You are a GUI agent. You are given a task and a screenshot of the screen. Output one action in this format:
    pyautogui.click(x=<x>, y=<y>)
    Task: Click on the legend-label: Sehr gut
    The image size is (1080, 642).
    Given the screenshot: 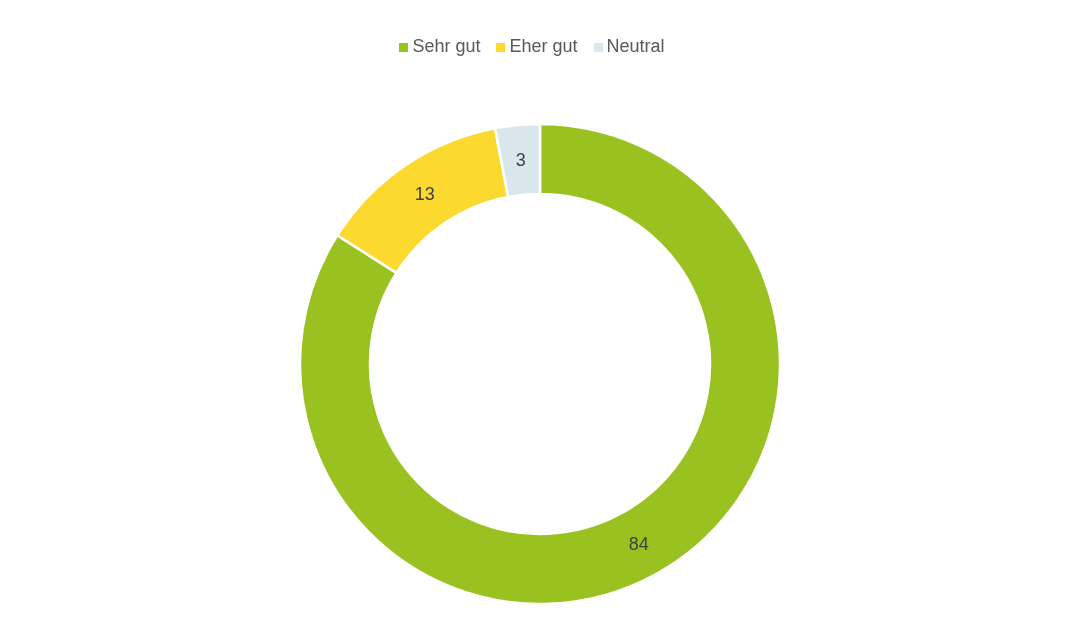 What is the action you would take?
    pyautogui.click(x=446, y=46)
    